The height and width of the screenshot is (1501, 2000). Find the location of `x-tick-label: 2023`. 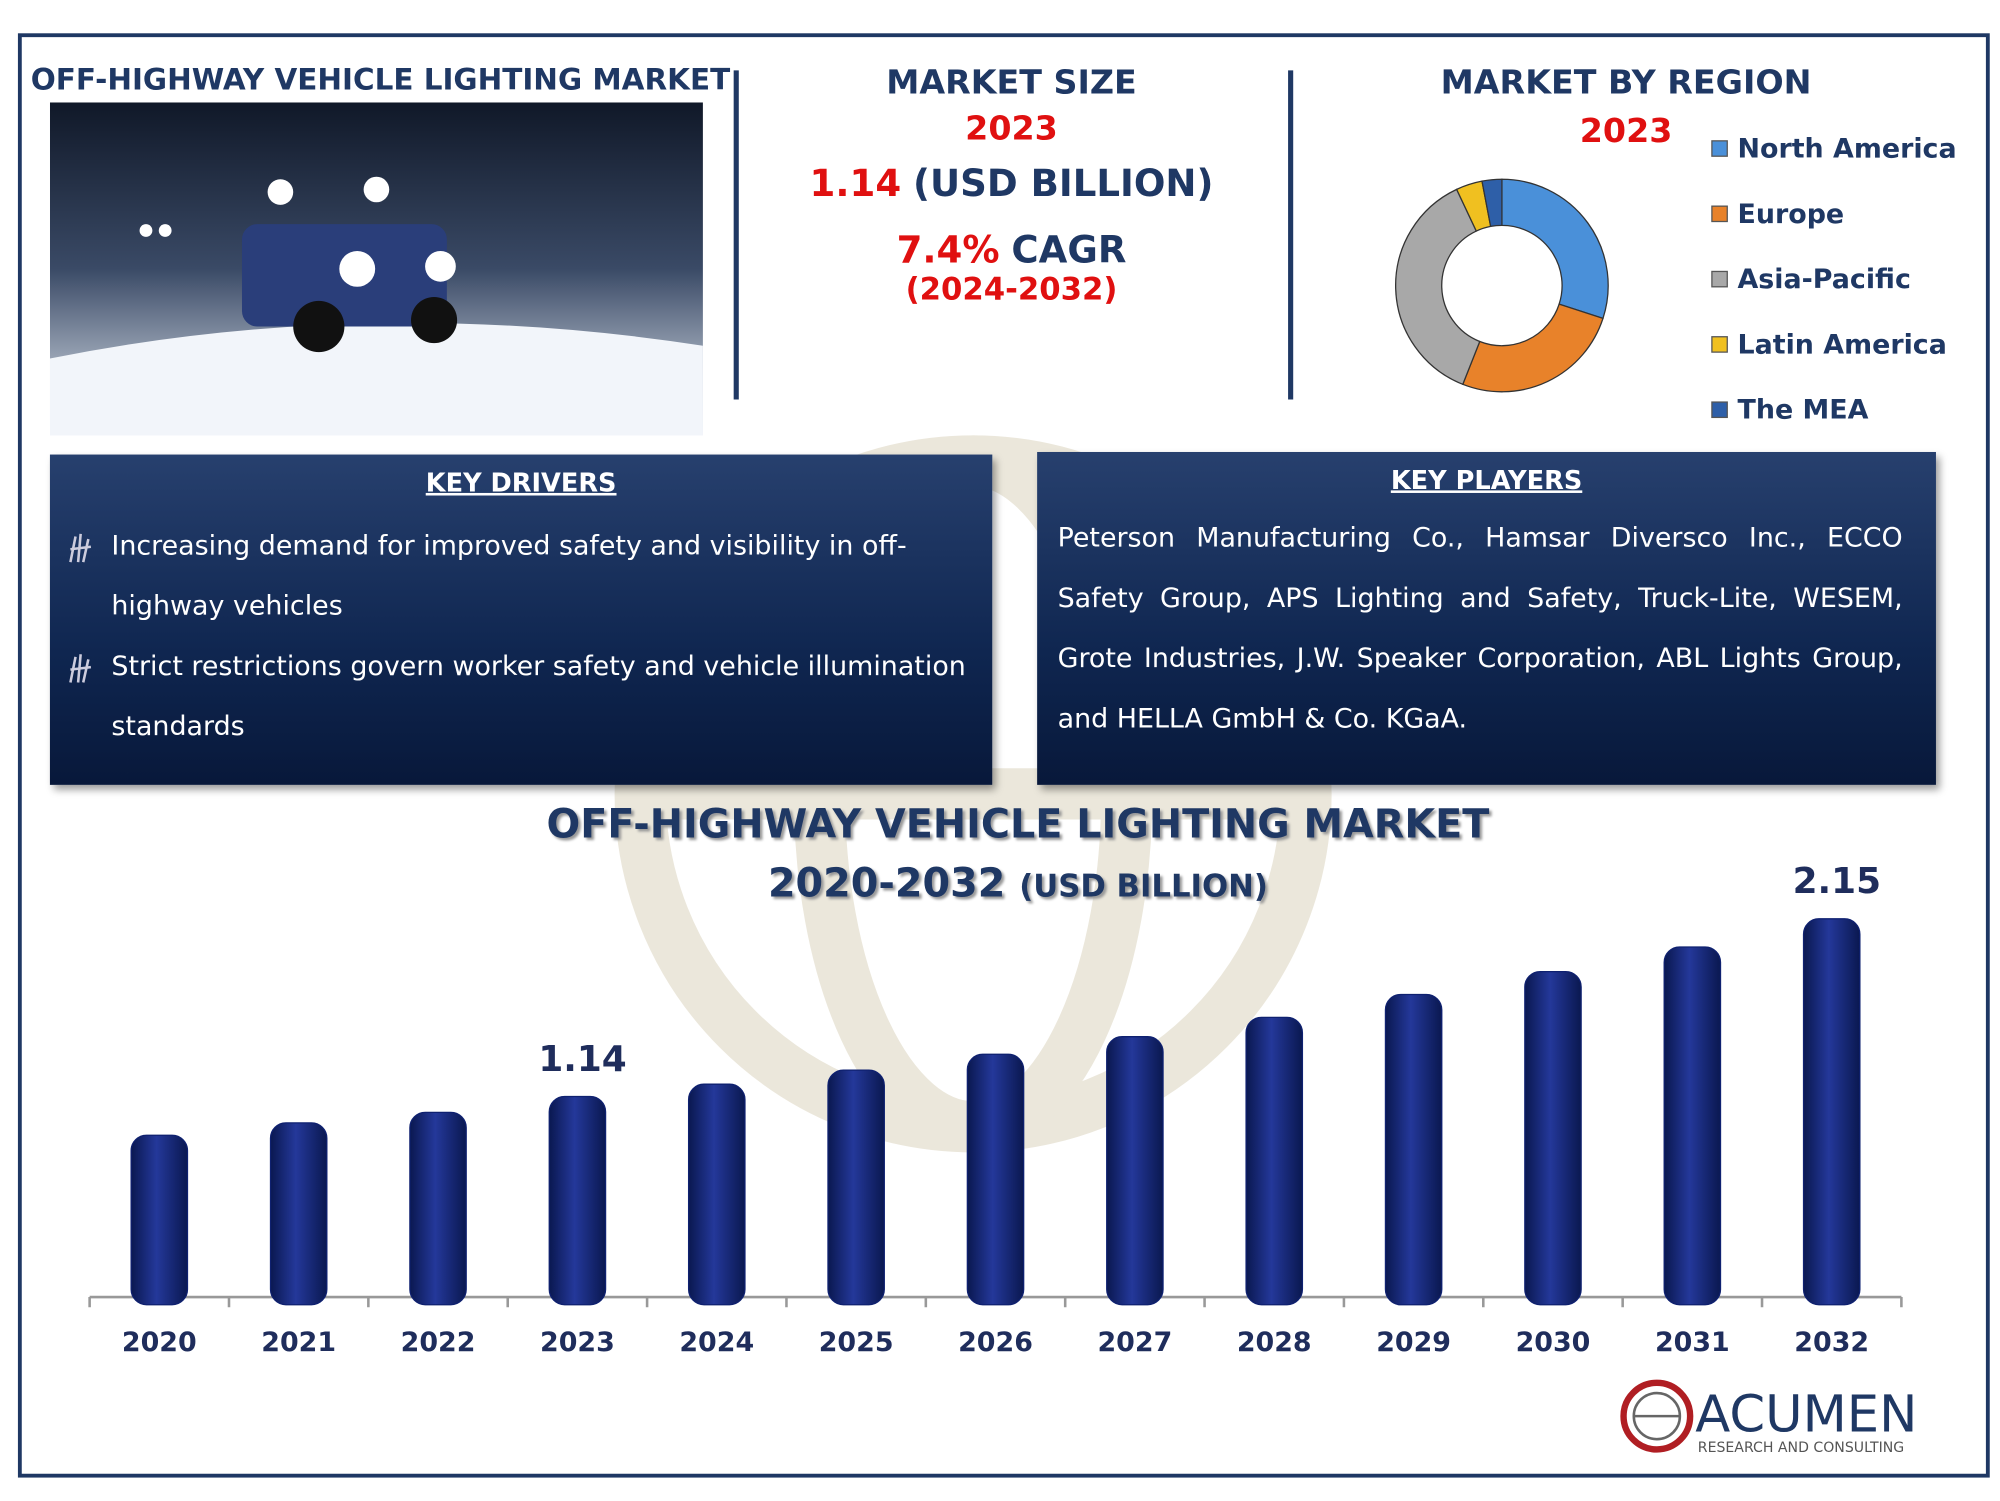

x-tick-label: 2023 is located at coordinates (577, 1342).